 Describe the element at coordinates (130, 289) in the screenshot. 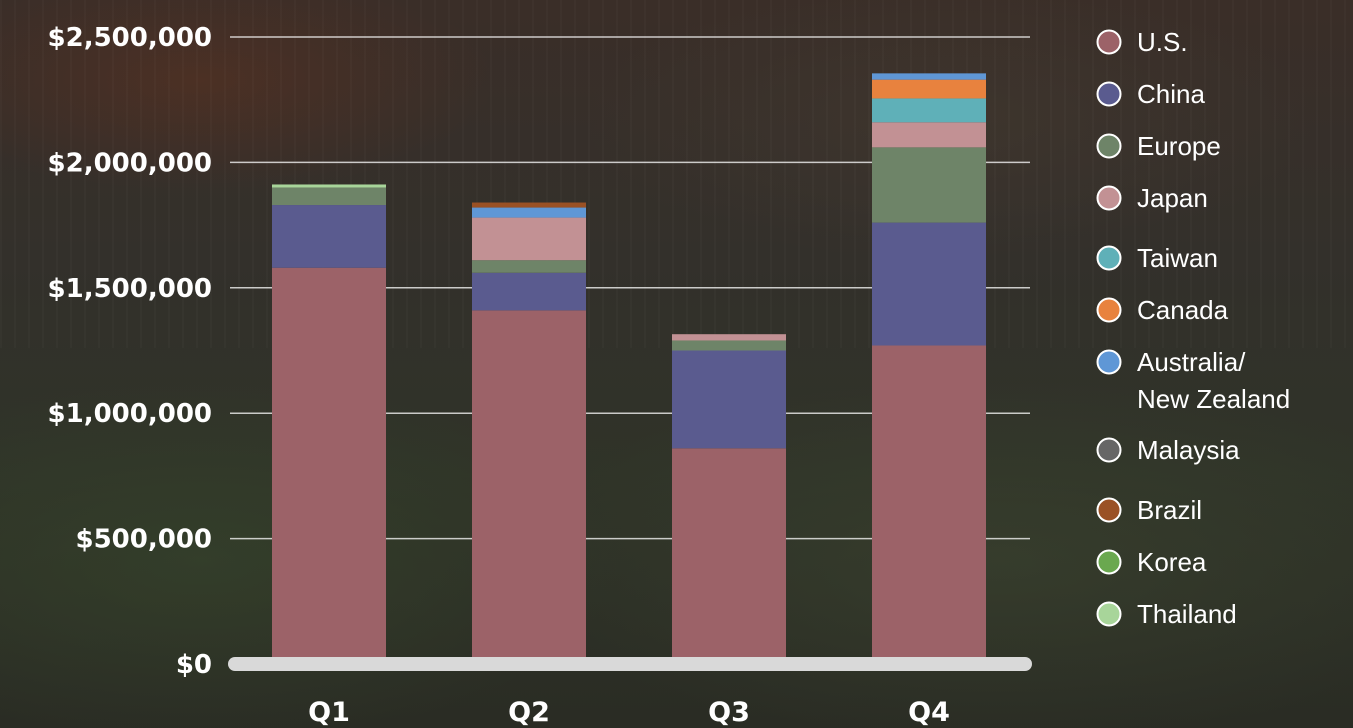

I see `y-tick-label: $1,500,000` at that location.